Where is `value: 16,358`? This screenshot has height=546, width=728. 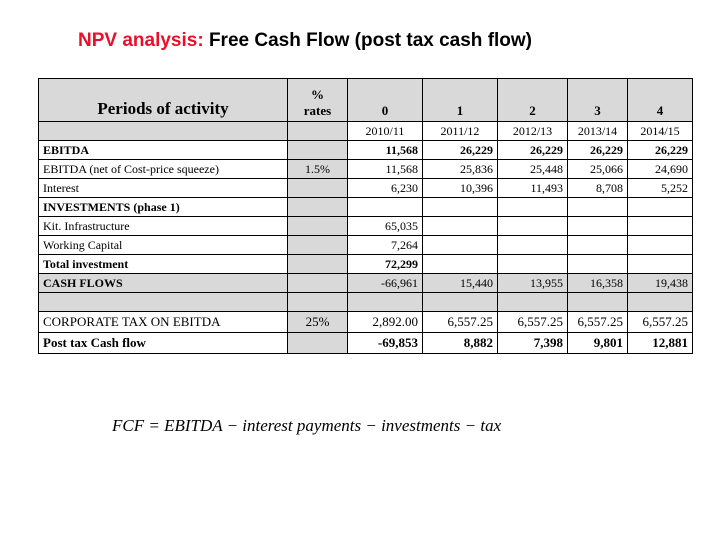 value: 16,358 is located at coordinates (597, 283).